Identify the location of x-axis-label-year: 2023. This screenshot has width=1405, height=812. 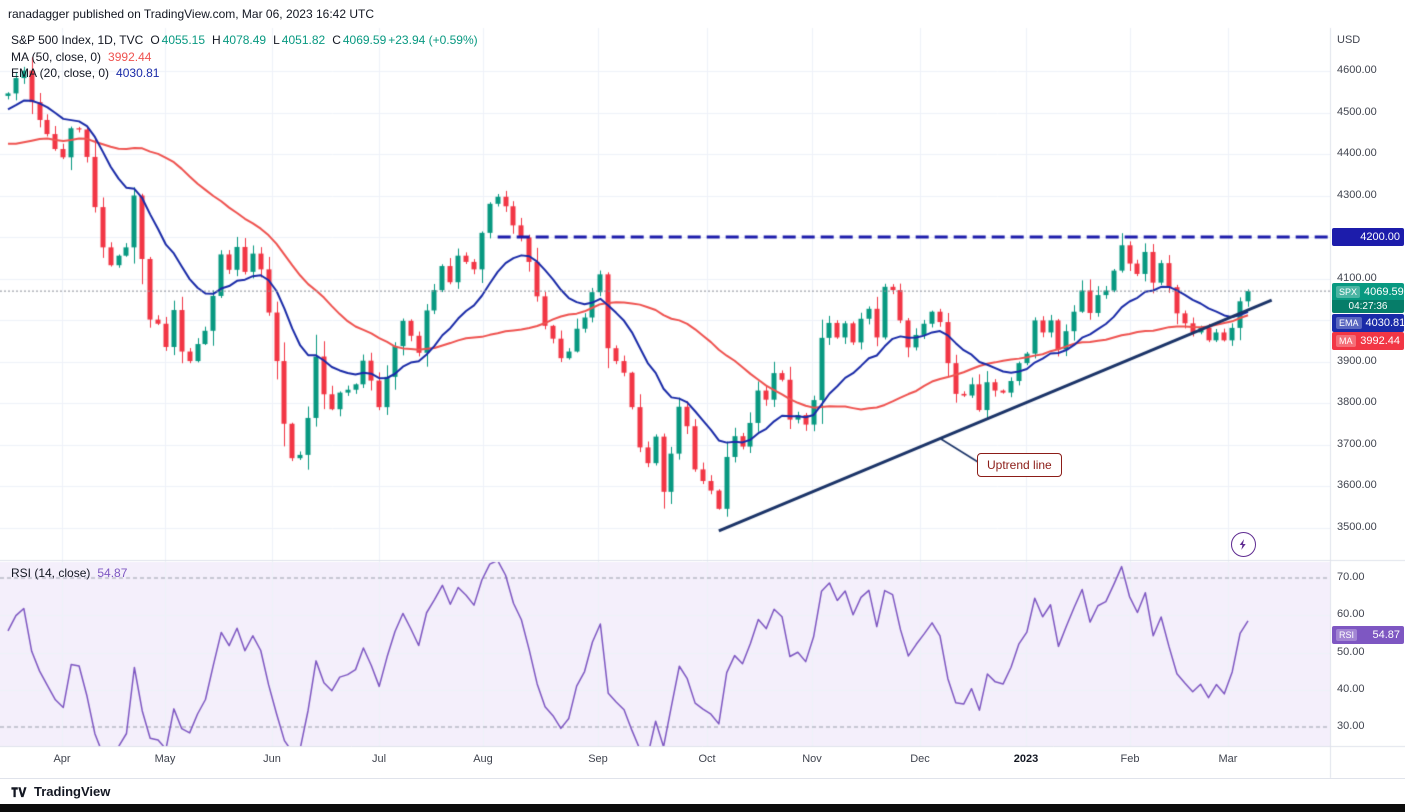
(1026, 759).